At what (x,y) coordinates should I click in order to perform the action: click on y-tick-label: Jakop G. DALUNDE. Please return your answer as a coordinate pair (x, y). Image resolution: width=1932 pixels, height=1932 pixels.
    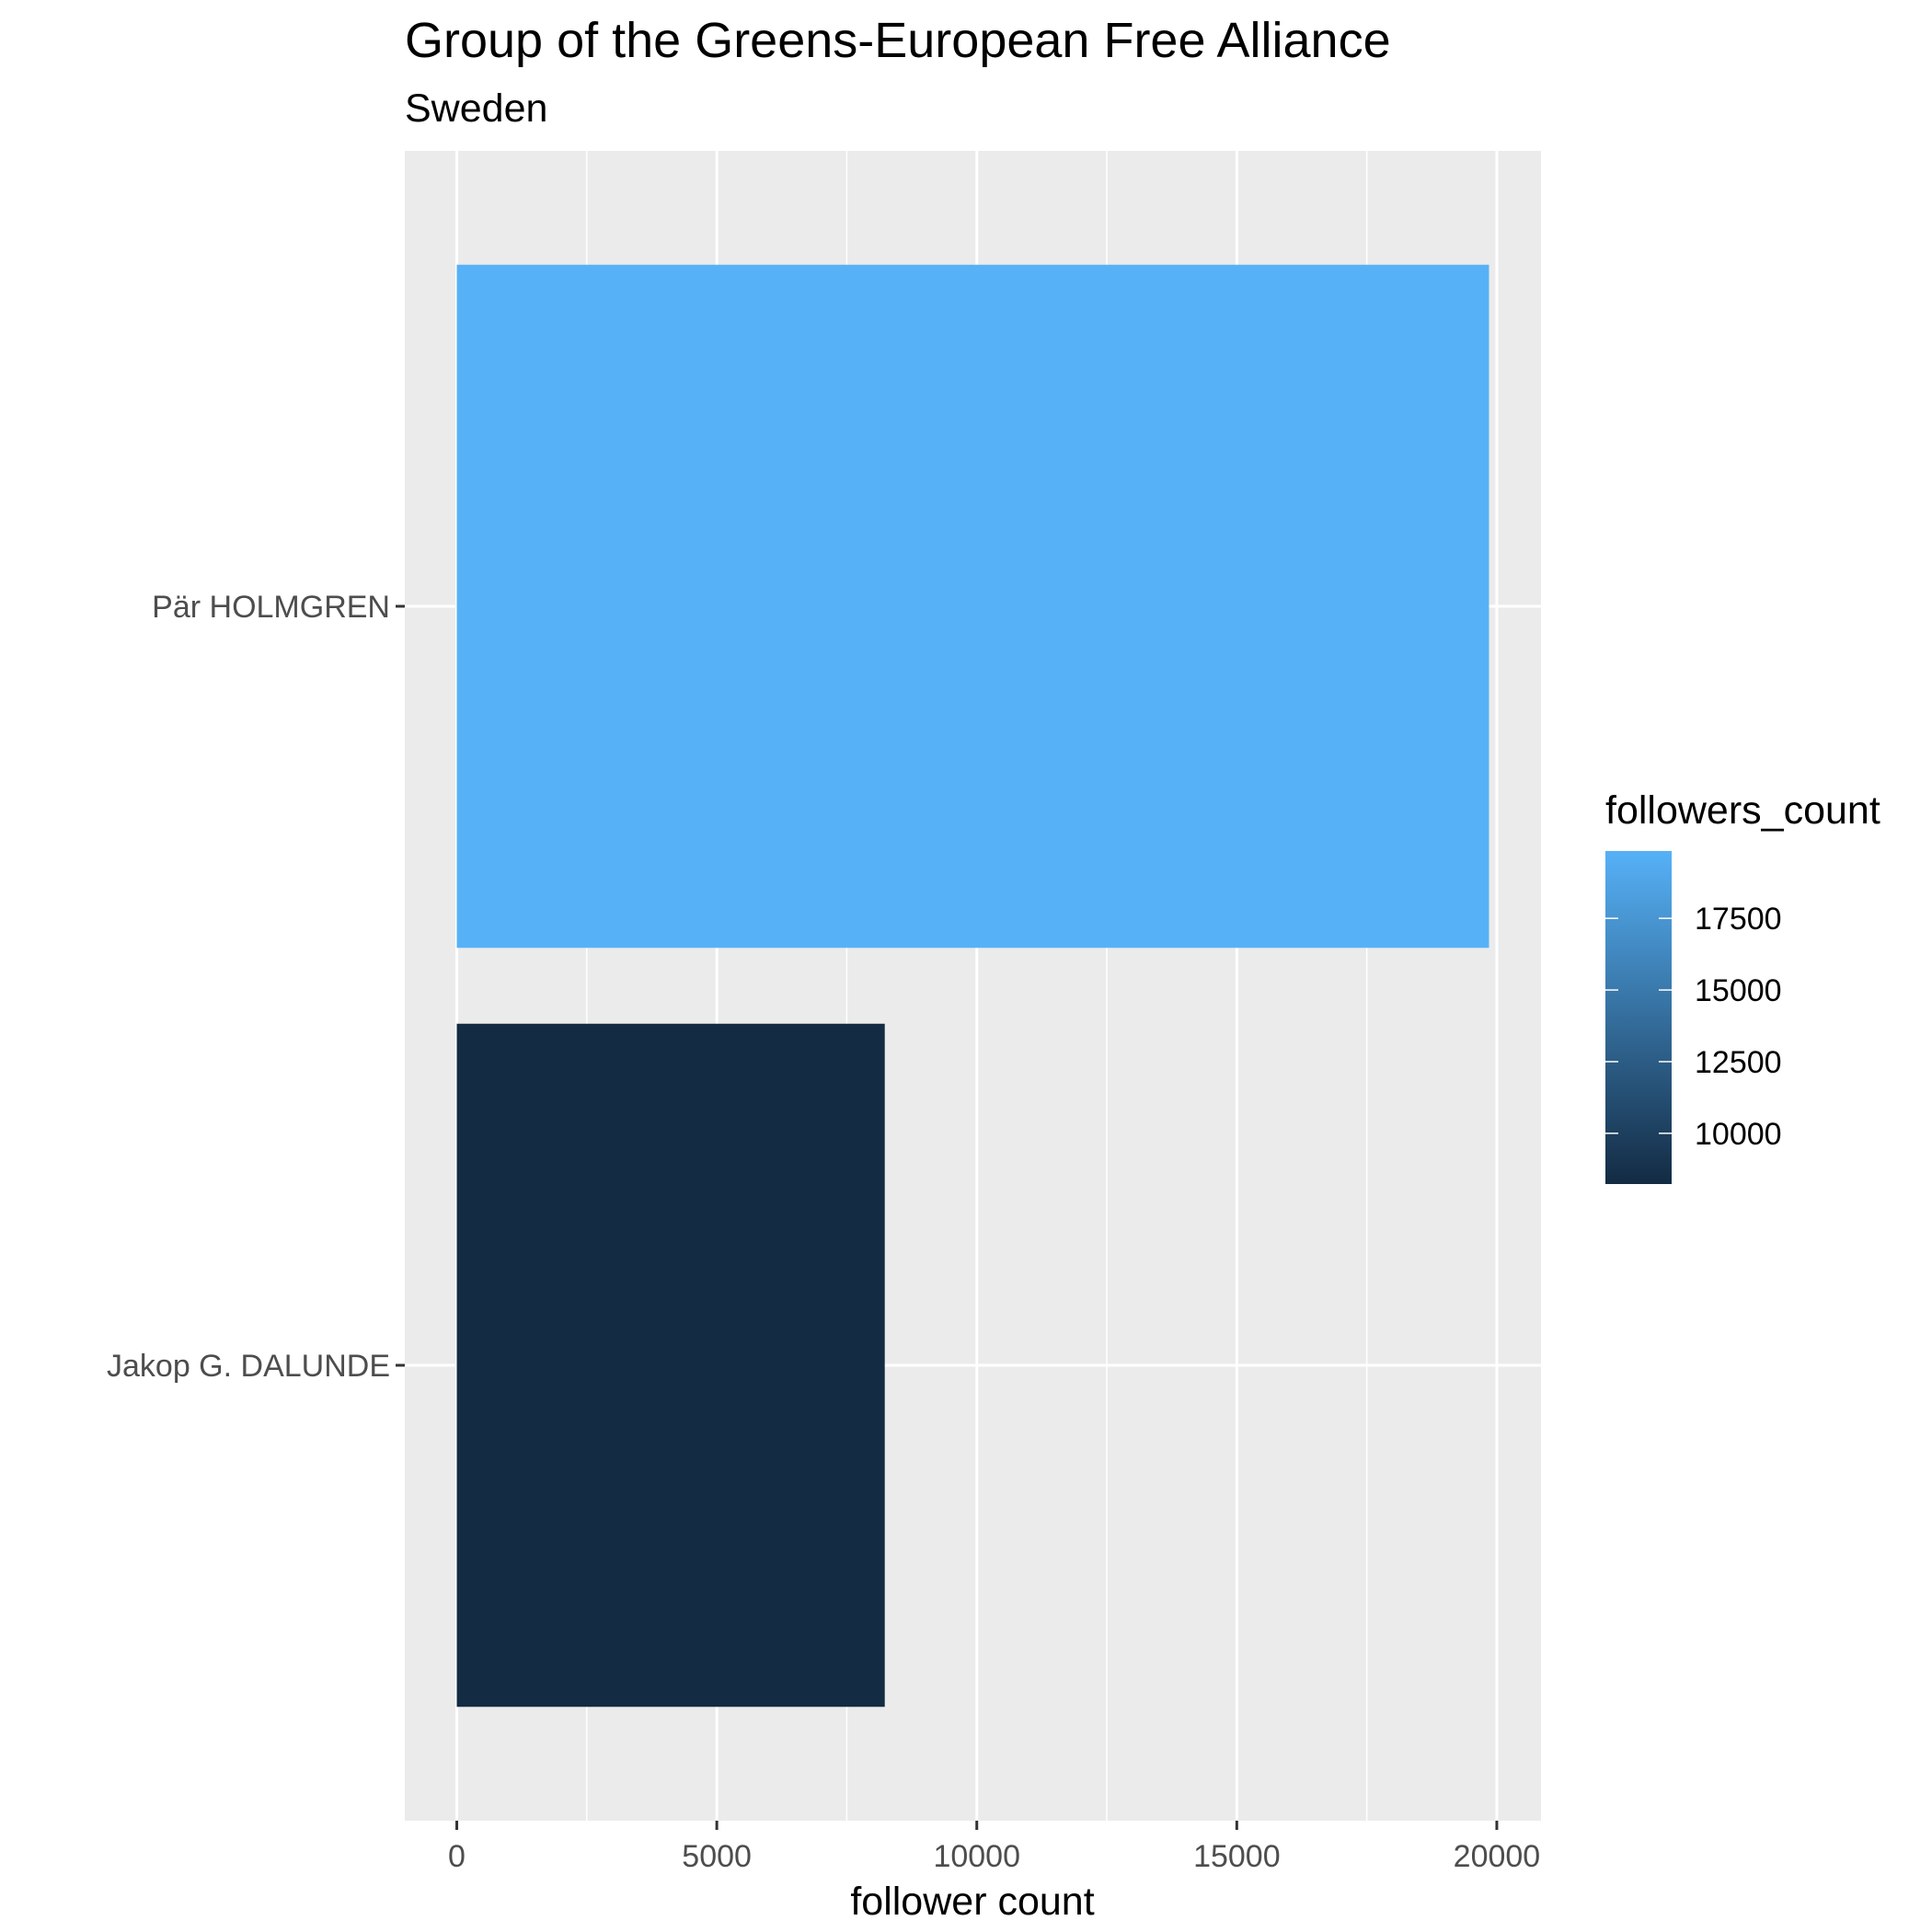
    Looking at the image, I should click on (248, 1366).